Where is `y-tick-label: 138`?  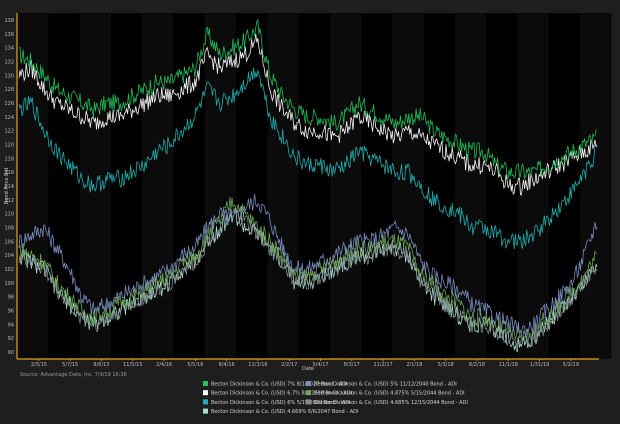
y-tick-label: 138 is located at coordinates (9, 21).